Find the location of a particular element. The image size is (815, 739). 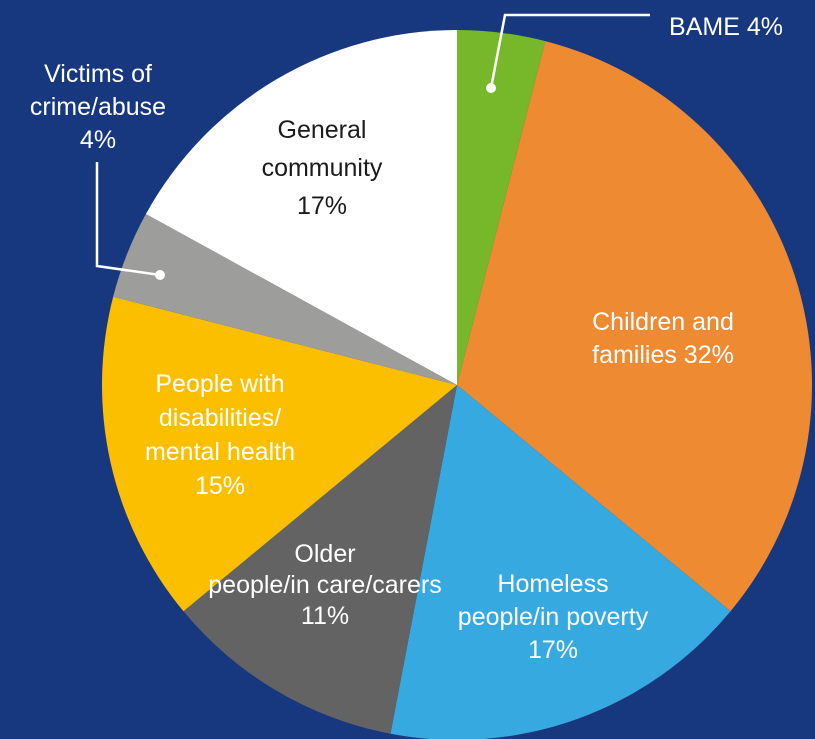

slice-label-4: Older people/in care/carers 11% is located at coordinates (324, 585).